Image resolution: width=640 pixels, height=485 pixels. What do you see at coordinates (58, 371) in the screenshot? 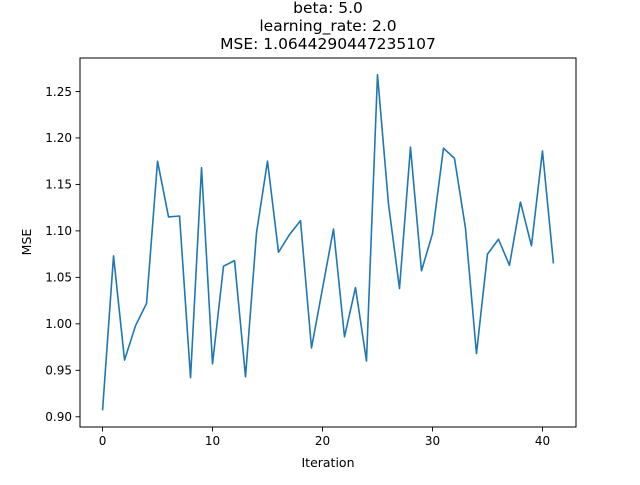
I see `y-tick-label: 0.95` at bounding box center [58, 371].